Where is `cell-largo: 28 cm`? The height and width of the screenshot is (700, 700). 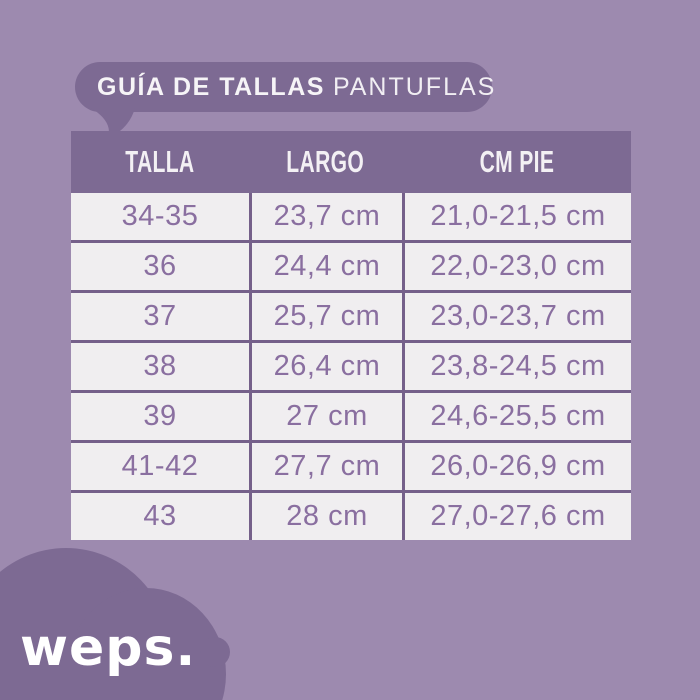
cell-largo: 28 cm is located at coordinates (325, 516).